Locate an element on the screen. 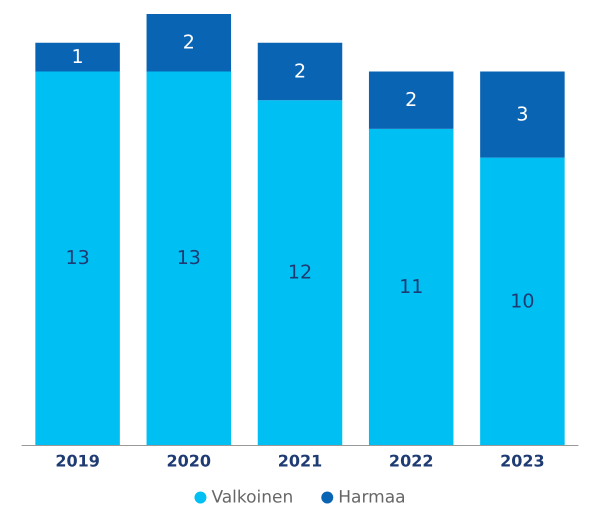  x-tick-label: 2020 is located at coordinates (189, 461).